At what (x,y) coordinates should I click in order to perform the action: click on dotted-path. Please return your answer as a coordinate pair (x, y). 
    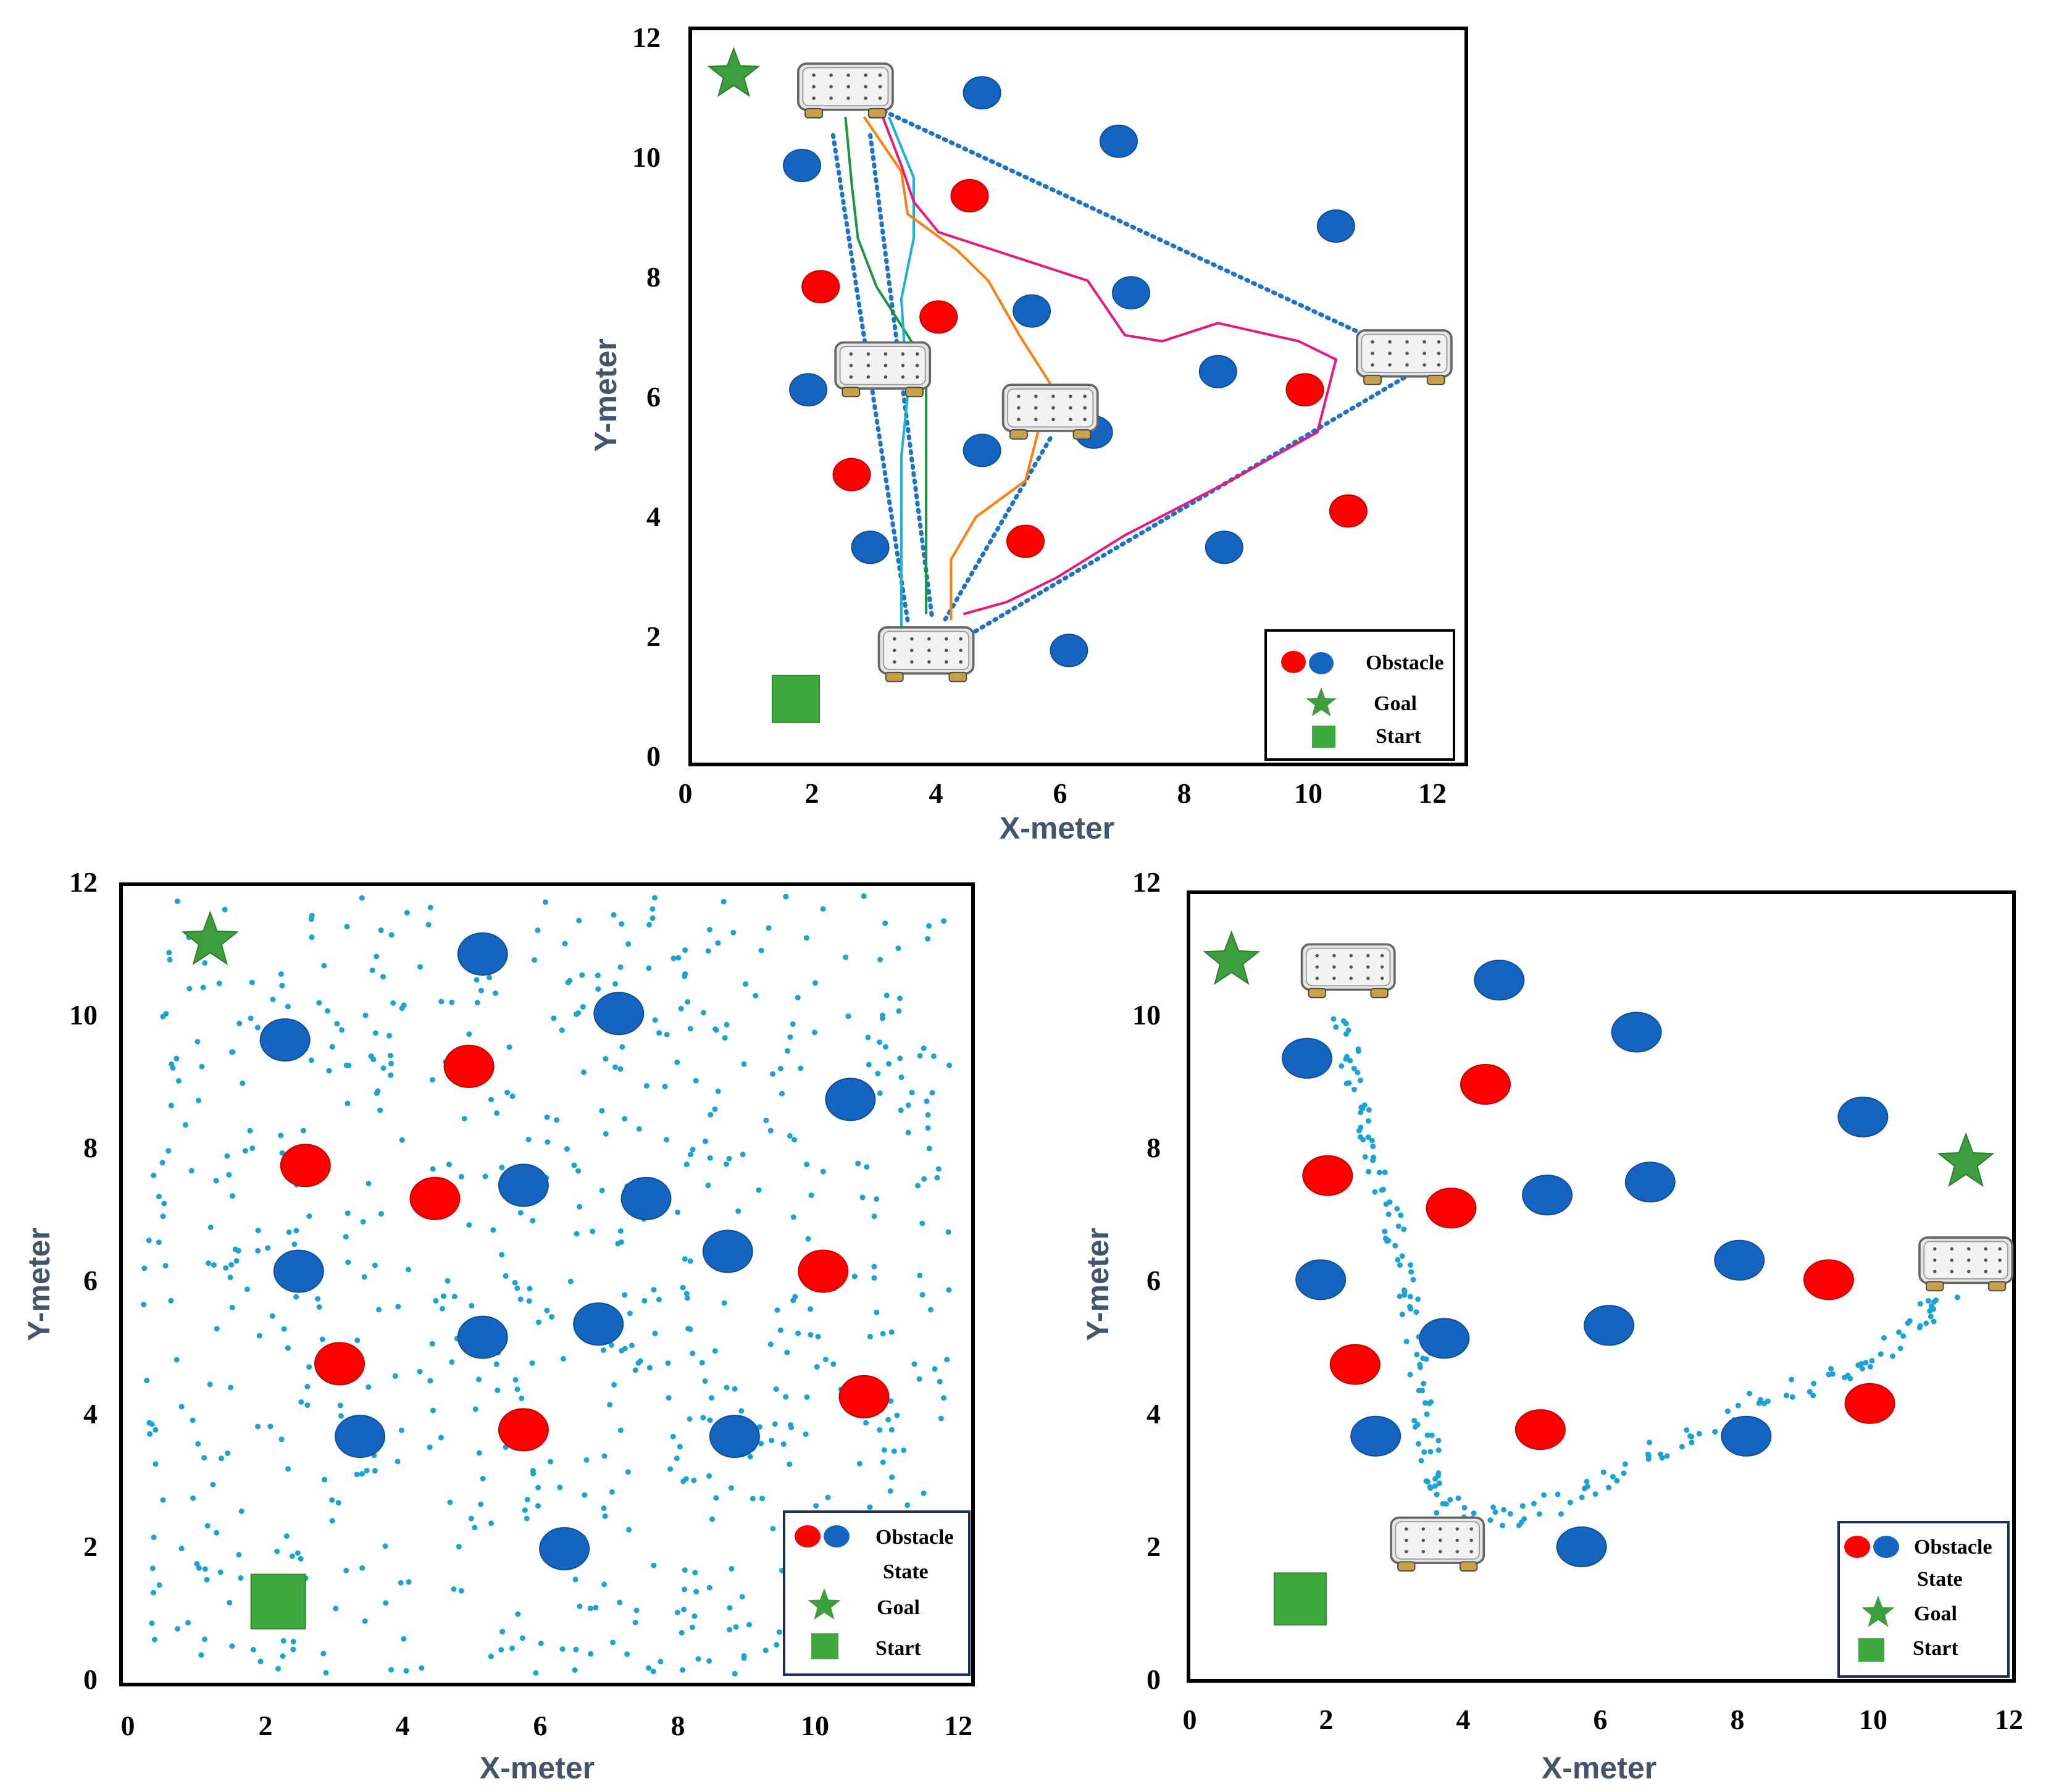
    Looking at the image, I should click on (1137, 229).